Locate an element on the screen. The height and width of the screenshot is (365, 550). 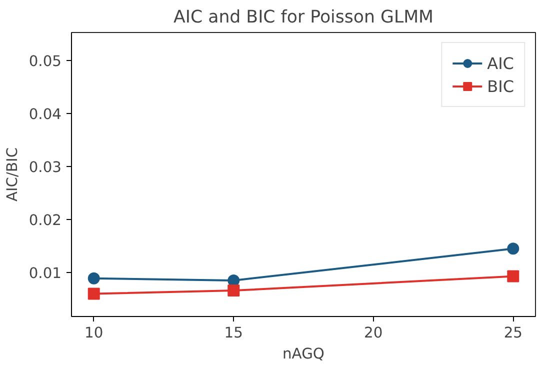
x-tick-label: 20 is located at coordinates (373, 333).